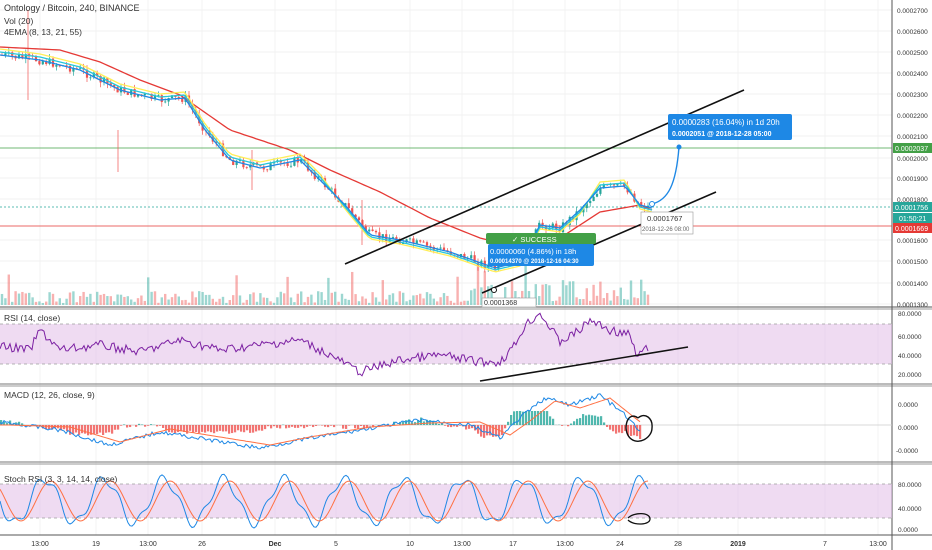 This screenshot has height=550, width=932. Describe the element at coordinates (446, 501) in the screenshot. I see `stoch-rsi-pane` at that location.